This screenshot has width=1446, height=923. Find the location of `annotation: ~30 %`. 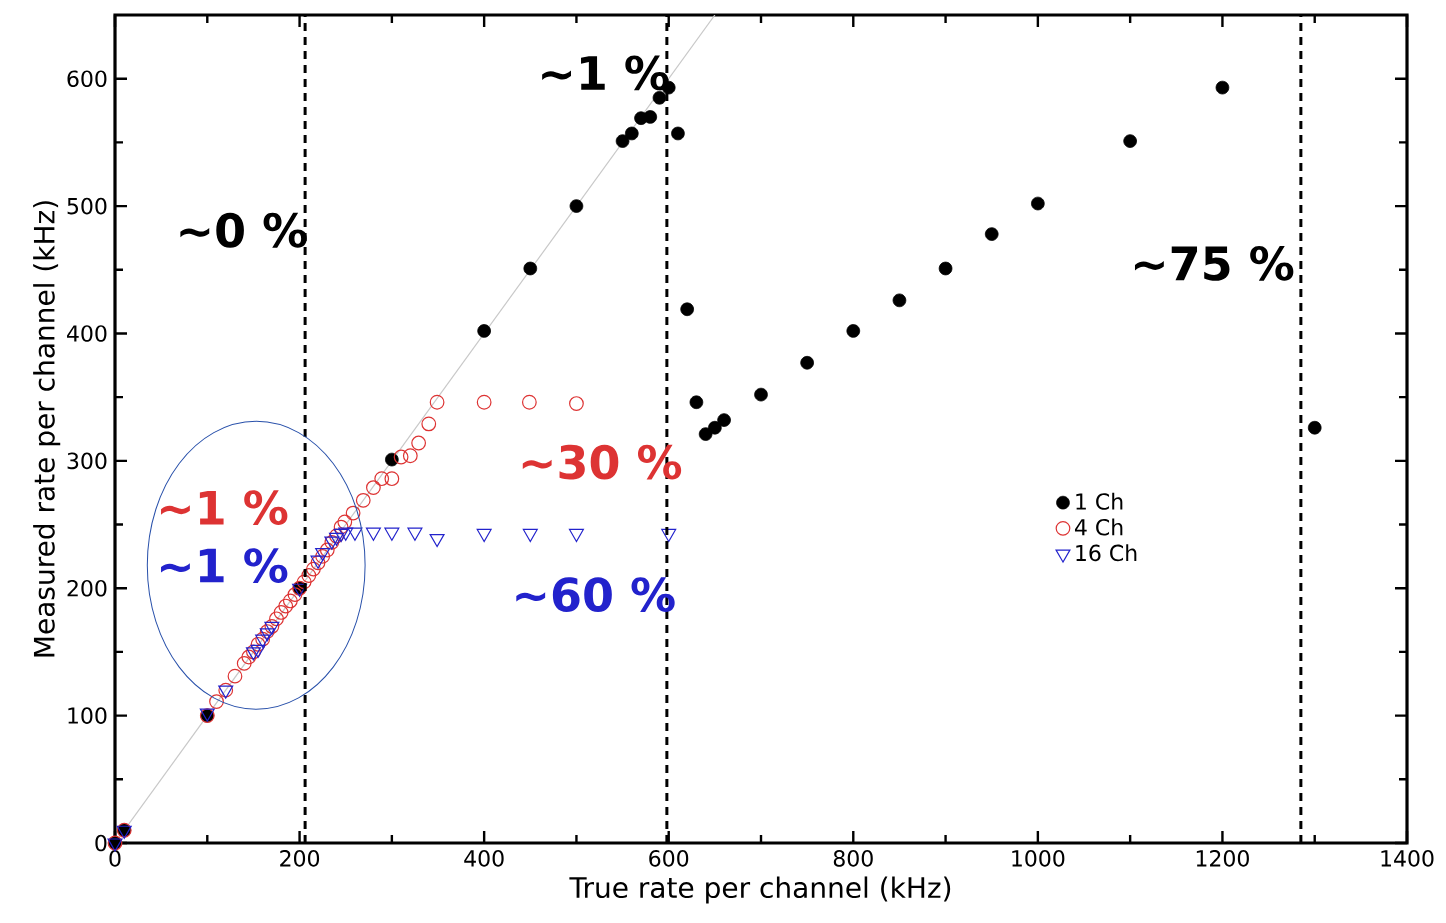

annotation: ~30 % is located at coordinates (602, 462).